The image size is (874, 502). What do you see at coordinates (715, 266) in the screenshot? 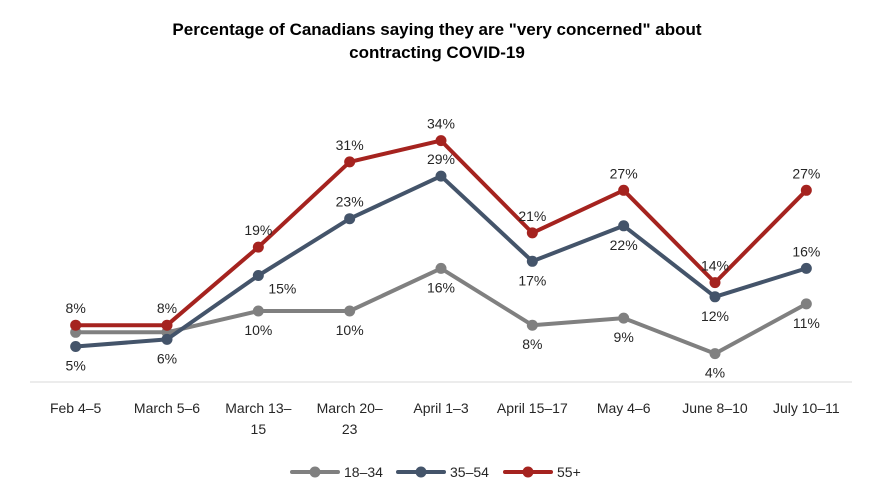
I see `data-label: 14%` at bounding box center [715, 266].